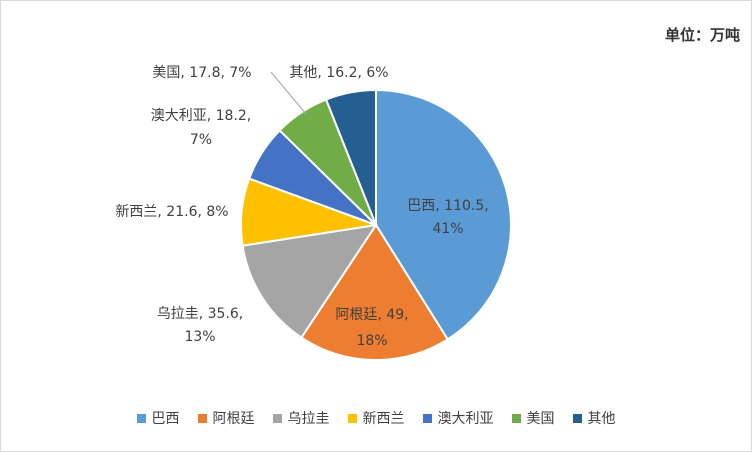  Describe the element at coordinates (540, 419) in the screenshot. I see `legend-label: 美国` at that location.